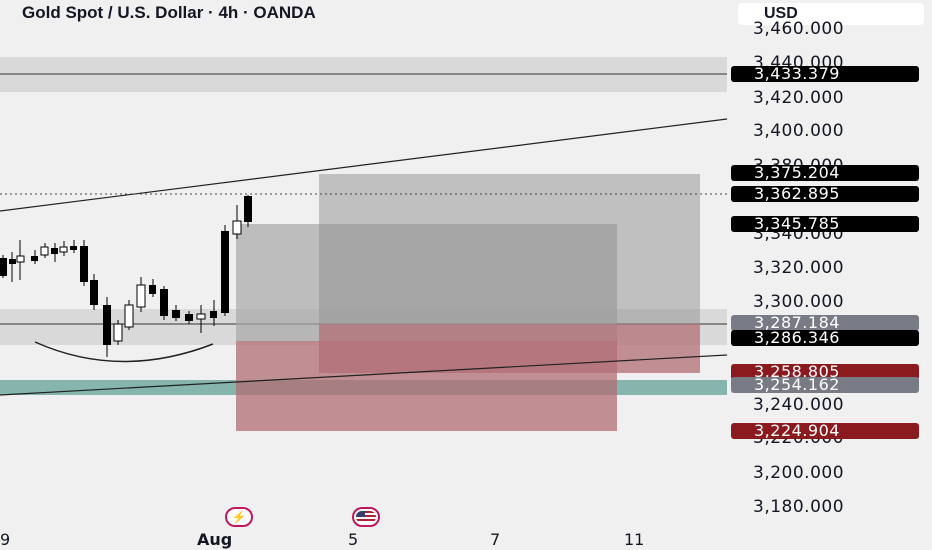  I want to click on price-axis-label: 3,400.000, so click(799, 131).